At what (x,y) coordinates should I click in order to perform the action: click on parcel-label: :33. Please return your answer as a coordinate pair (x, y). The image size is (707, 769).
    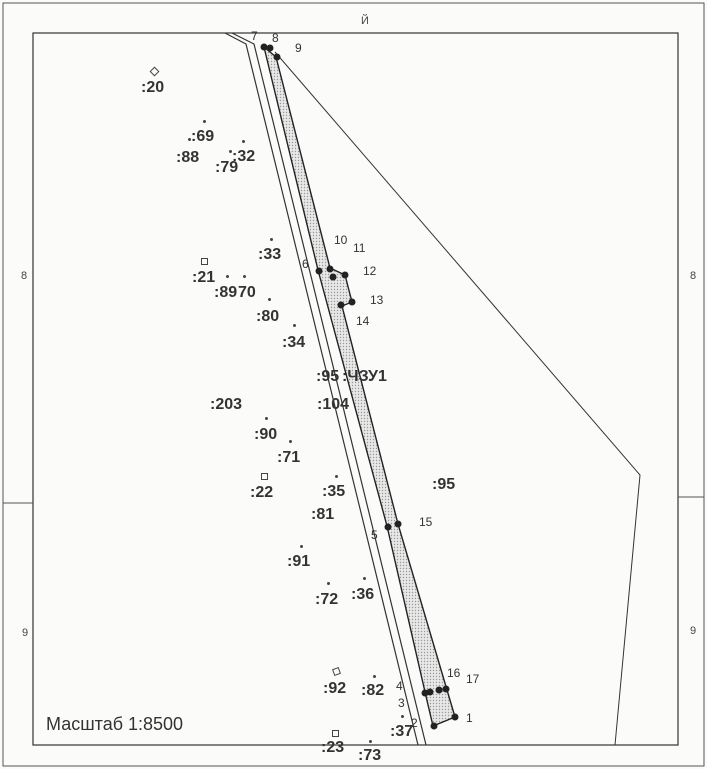
    Looking at the image, I should click on (270, 254).